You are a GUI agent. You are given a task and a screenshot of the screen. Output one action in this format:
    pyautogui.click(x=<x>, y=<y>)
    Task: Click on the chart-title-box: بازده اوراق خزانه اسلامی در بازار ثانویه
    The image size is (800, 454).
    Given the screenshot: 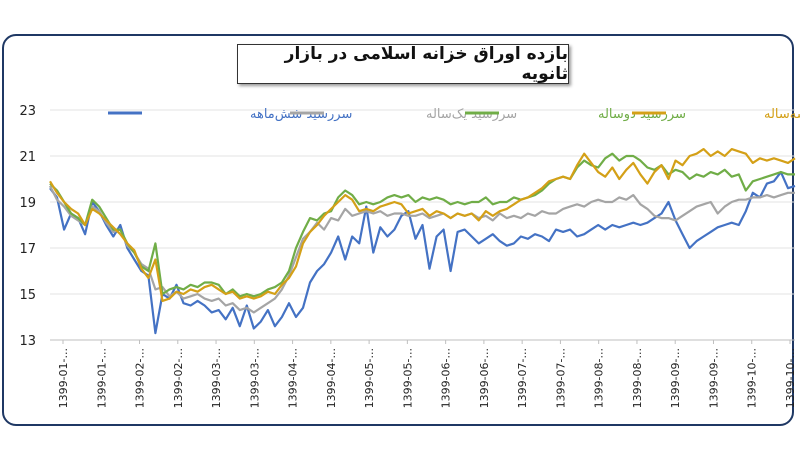 What is the action you would take?
    pyautogui.click(x=403, y=64)
    